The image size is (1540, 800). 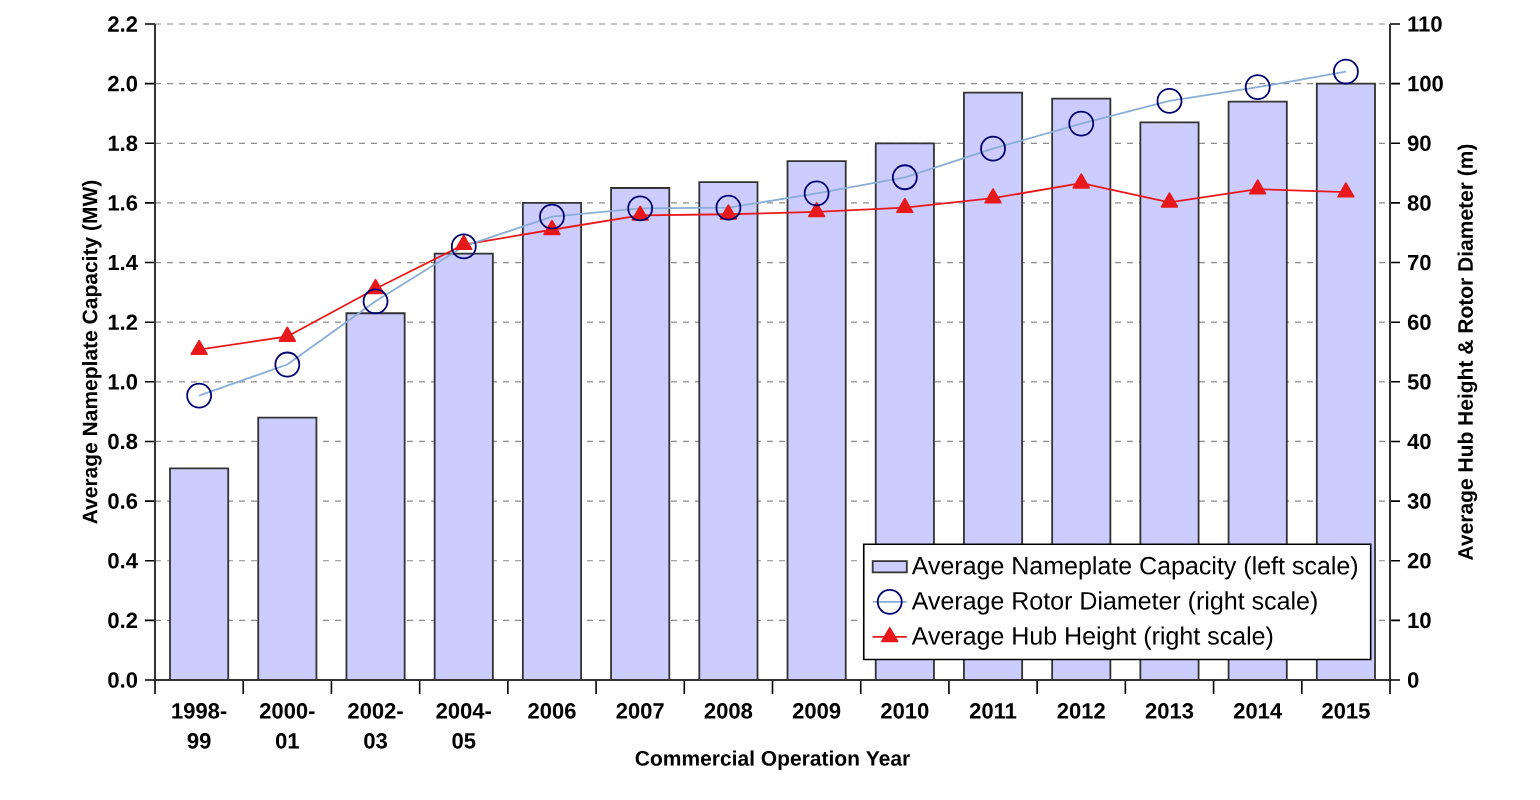 I want to click on legend-label: Average Rotor Diameter (right scale), so click(x=1114, y=603).